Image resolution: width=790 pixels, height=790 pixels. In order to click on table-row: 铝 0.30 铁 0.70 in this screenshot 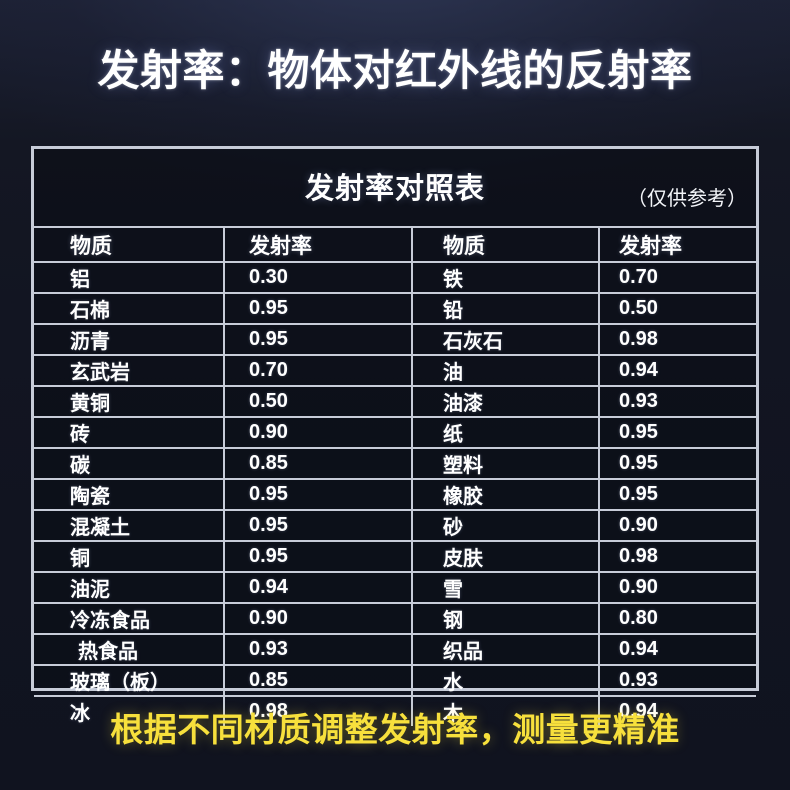, I will do `click(395, 277)`.